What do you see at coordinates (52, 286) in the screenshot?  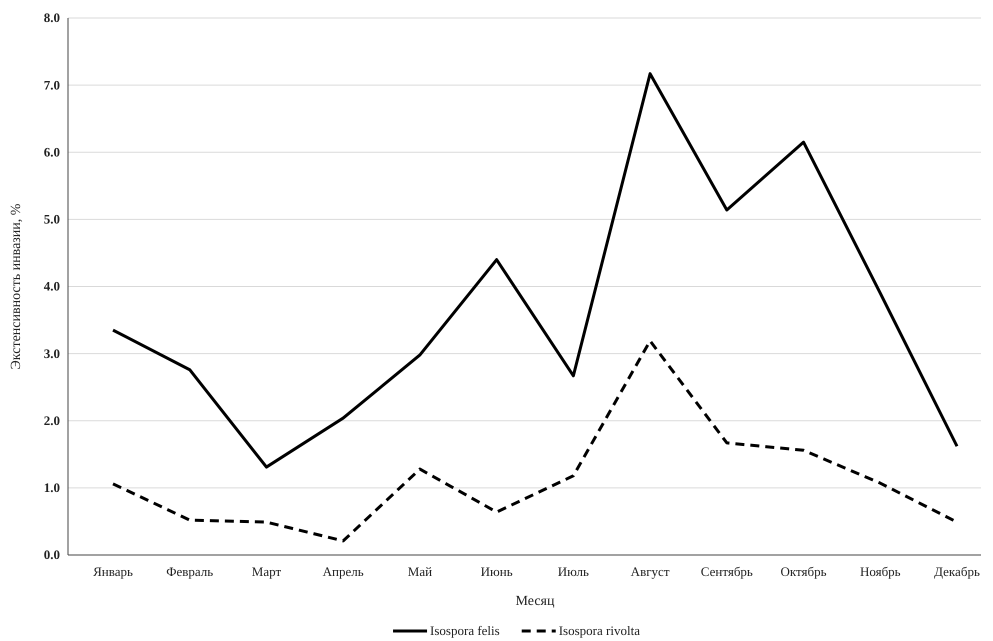 I see `y-tick-label: 4.0` at bounding box center [52, 286].